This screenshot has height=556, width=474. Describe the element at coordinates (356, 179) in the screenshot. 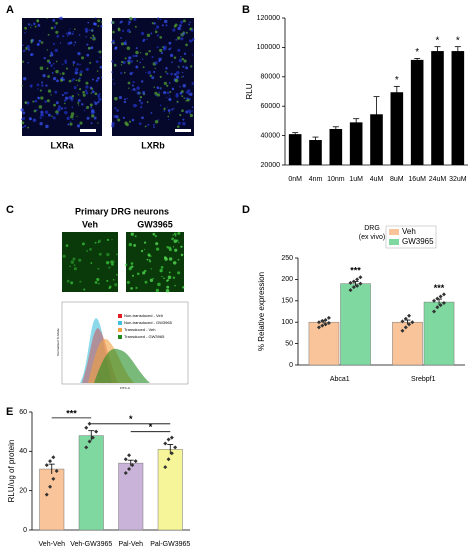

I see `x-tick-label: 1uM` at that location.